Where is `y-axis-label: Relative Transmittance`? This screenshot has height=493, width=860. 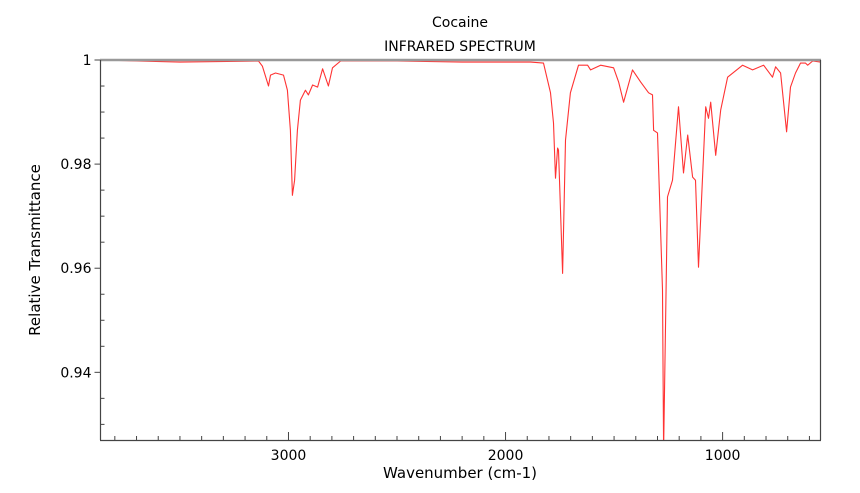
y-axis-label: Relative Transmittance is located at coordinates (35, 250).